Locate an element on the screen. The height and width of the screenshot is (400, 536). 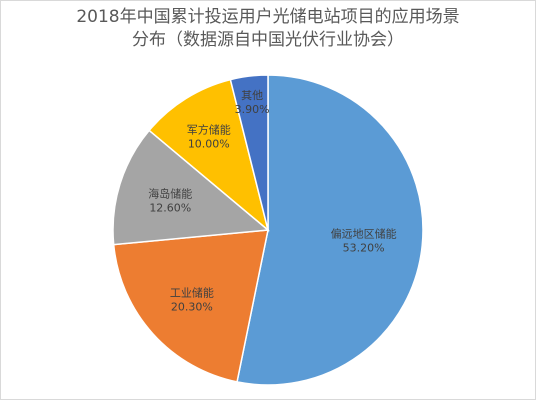
slice-label-value-3: 12.60% is located at coordinates (170, 208).